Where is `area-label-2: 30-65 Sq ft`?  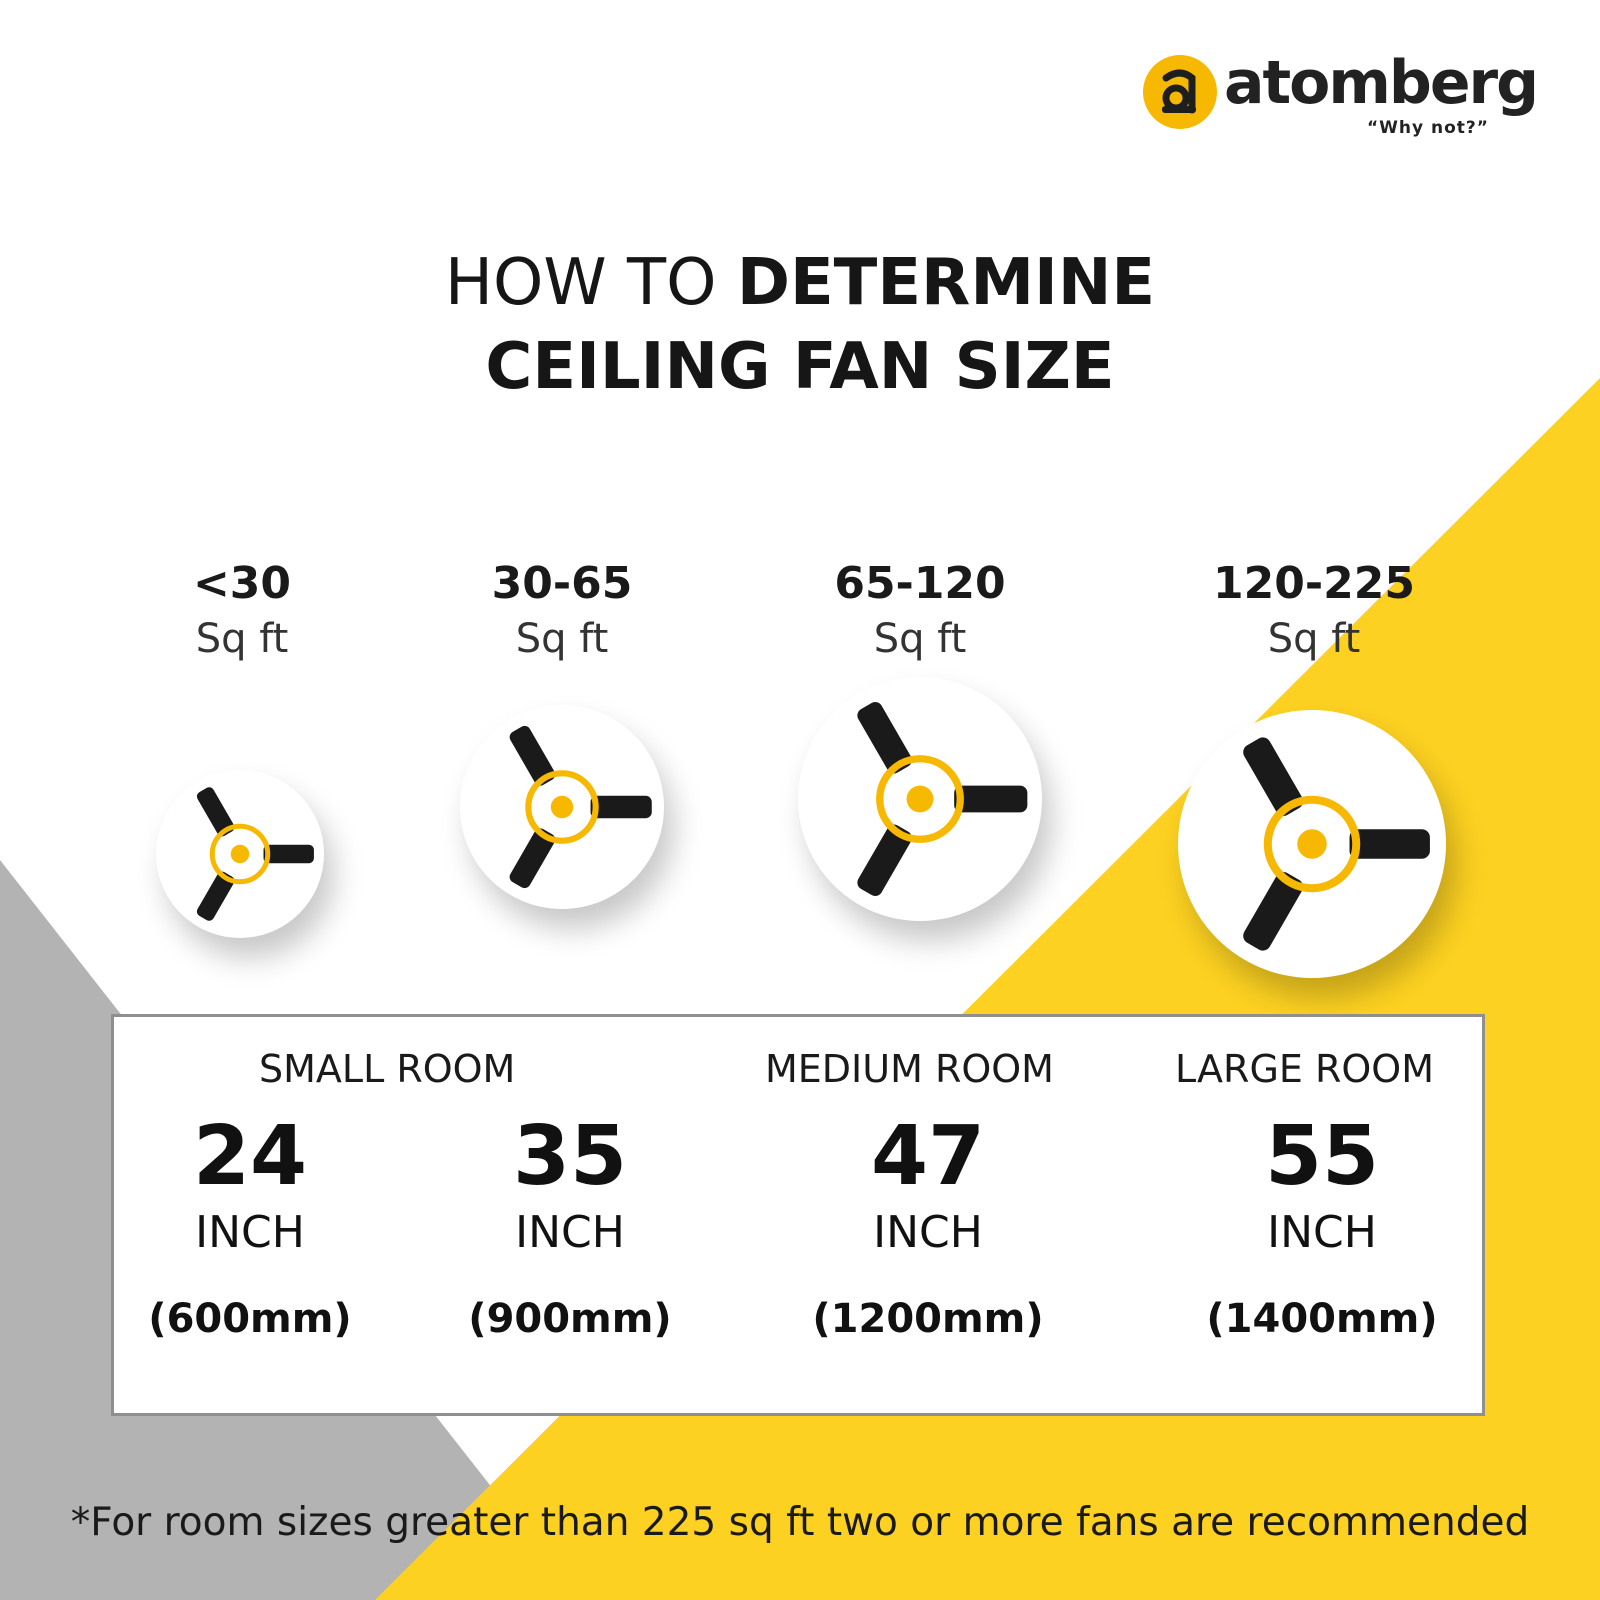
area-label-2: 30-65 Sq ft is located at coordinates (562, 613).